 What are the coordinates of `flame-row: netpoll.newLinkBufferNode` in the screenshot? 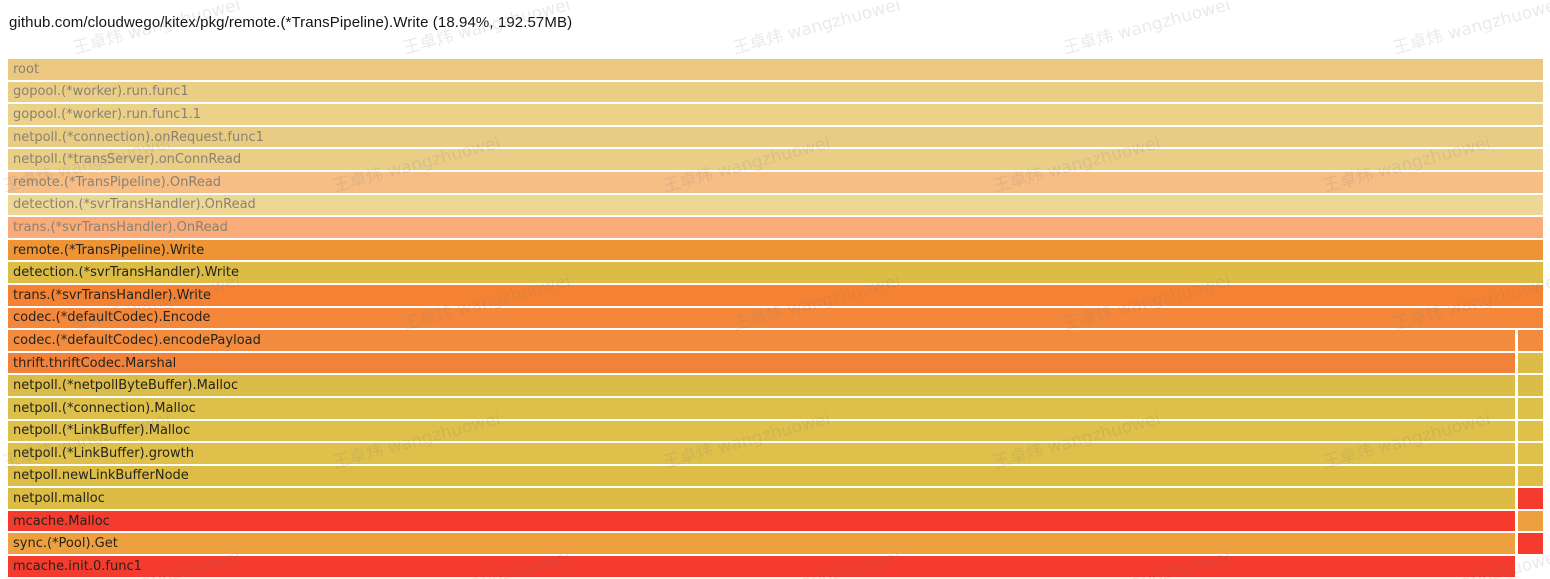 It's located at (775, 476).